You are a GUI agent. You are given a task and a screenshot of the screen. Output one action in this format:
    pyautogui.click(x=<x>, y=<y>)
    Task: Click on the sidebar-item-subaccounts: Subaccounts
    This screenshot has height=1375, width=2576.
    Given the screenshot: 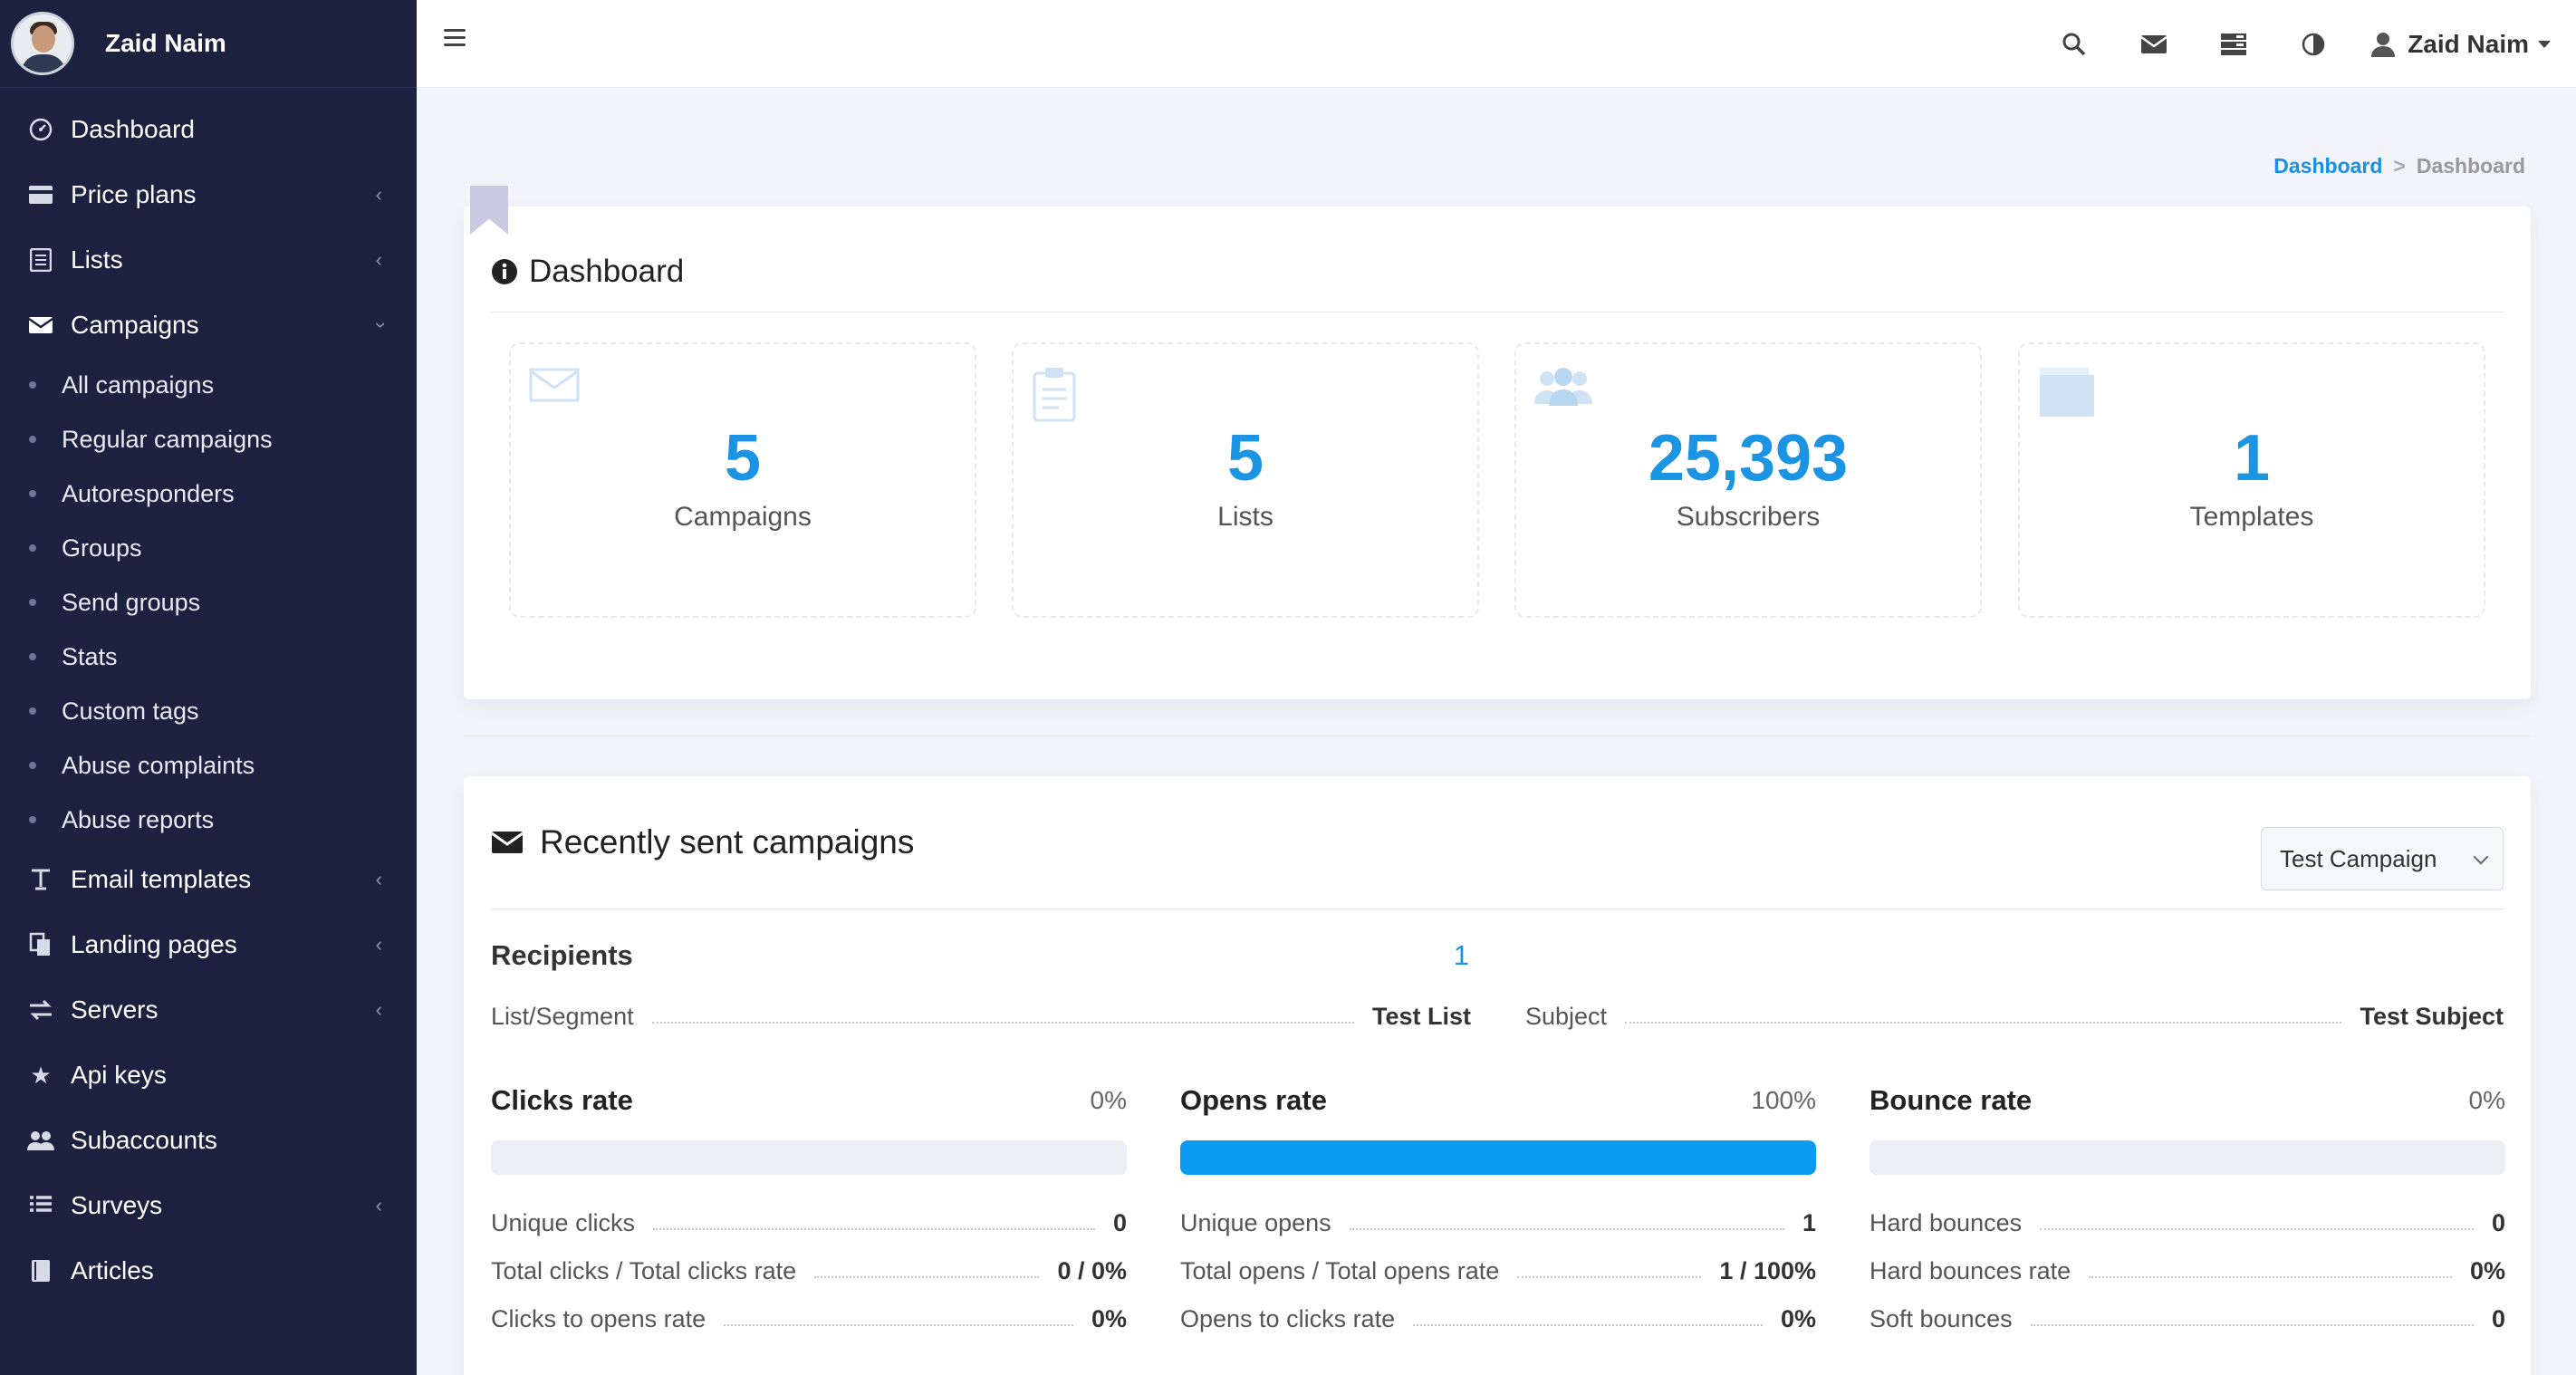 What is the action you would take?
    pyautogui.click(x=208, y=1140)
    